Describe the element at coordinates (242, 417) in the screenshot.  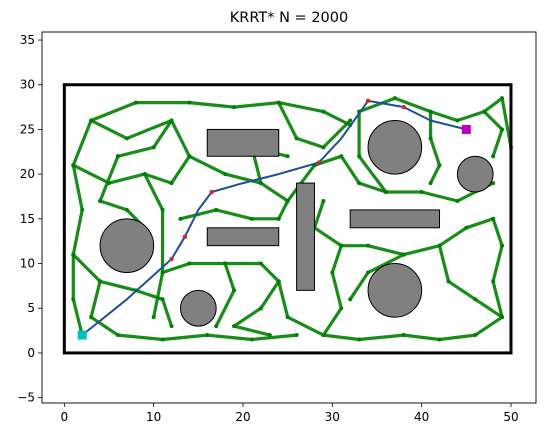
I see `x-tick-label: 20` at that location.